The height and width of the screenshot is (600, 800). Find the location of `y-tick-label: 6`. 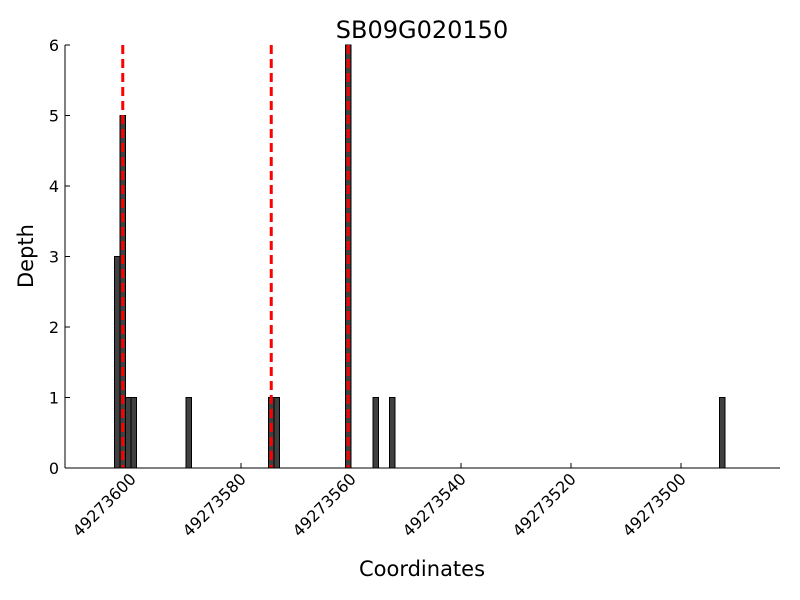

y-tick-label: 6 is located at coordinates (54, 45).